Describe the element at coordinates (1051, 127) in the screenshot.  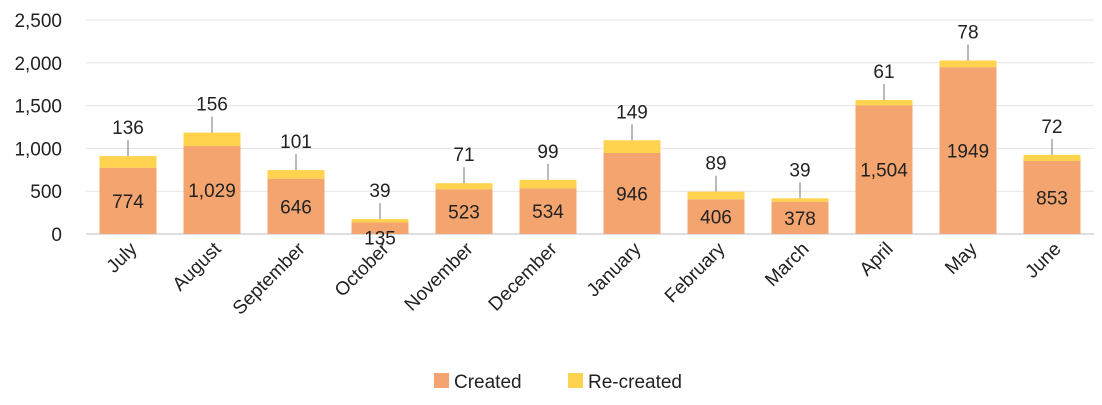
I see `data-label-recreated: 72` at that location.